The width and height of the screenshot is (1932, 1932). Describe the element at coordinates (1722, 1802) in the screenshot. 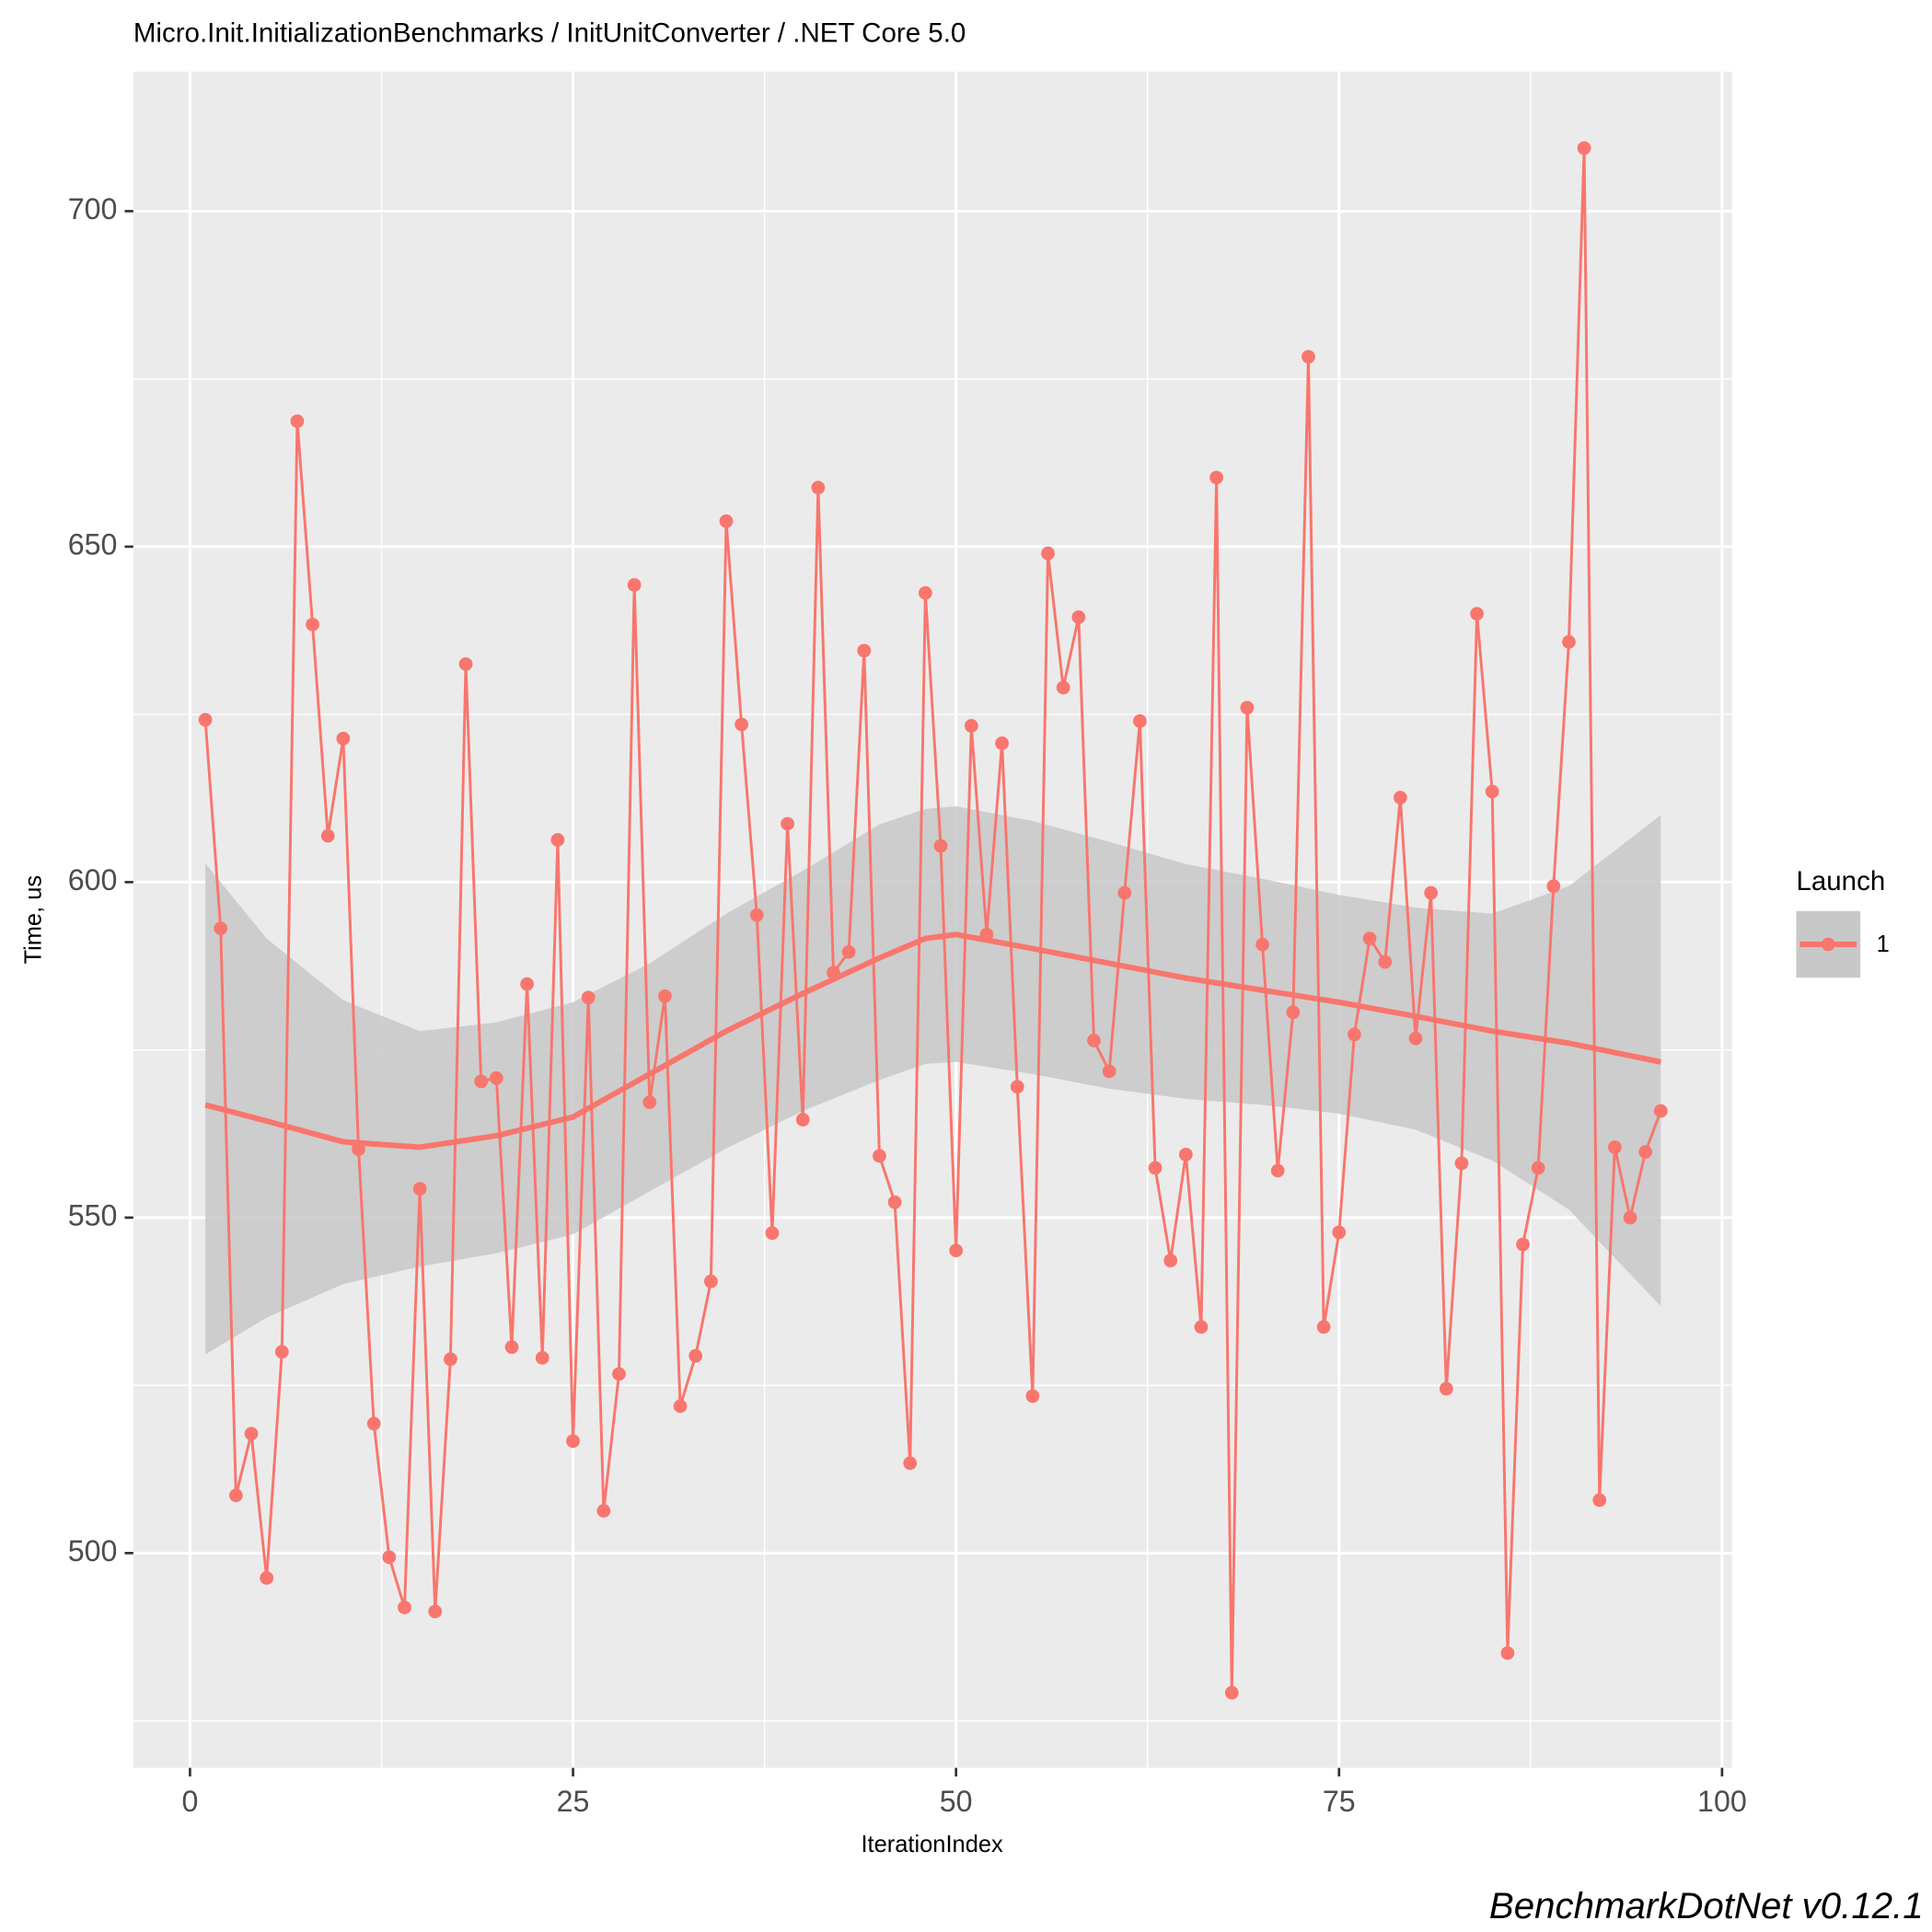

I see `x-tick-label: 100` at that location.